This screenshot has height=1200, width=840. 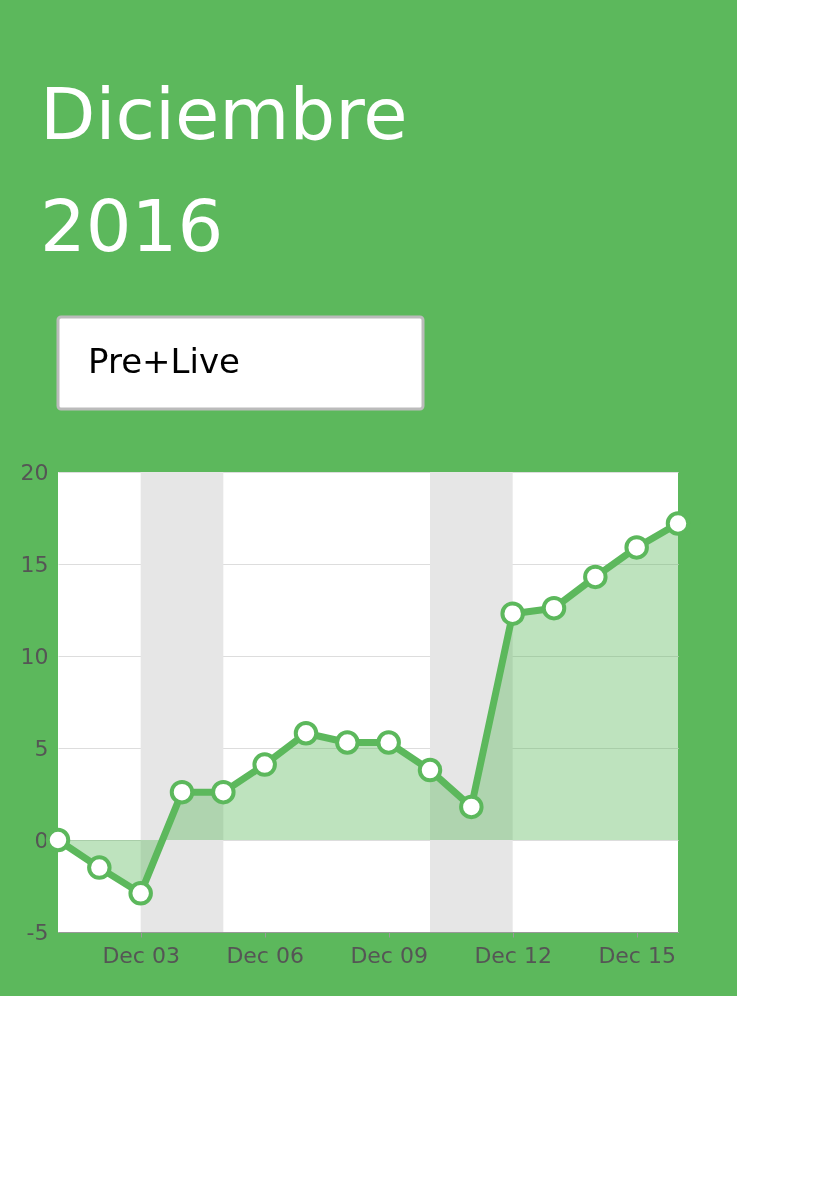 I want to click on y-tick-label: 20, so click(x=34, y=472).